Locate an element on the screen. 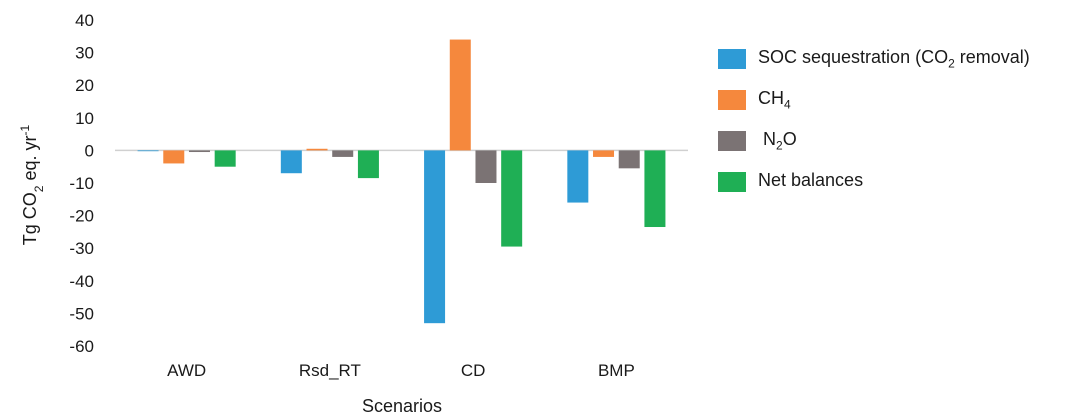 This screenshot has width=1088, height=418. x-tick-label: BMP is located at coordinates (616, 370).